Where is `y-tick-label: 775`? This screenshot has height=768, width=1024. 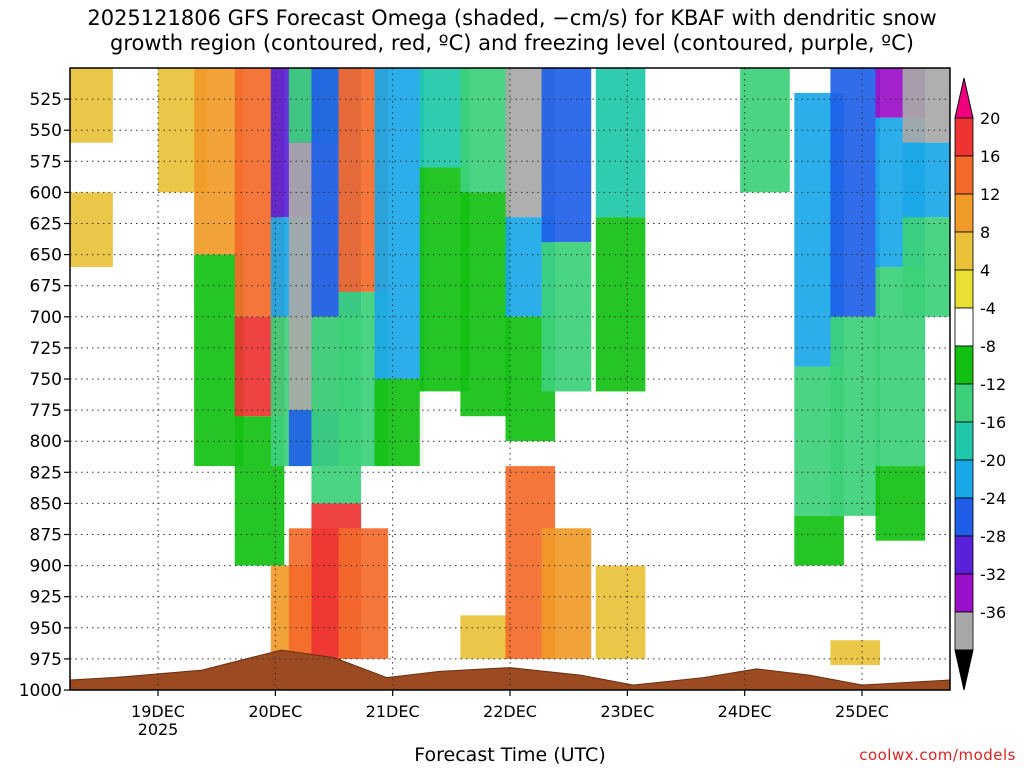 y-tick-label: 775 is located at coordinates (46, 411).